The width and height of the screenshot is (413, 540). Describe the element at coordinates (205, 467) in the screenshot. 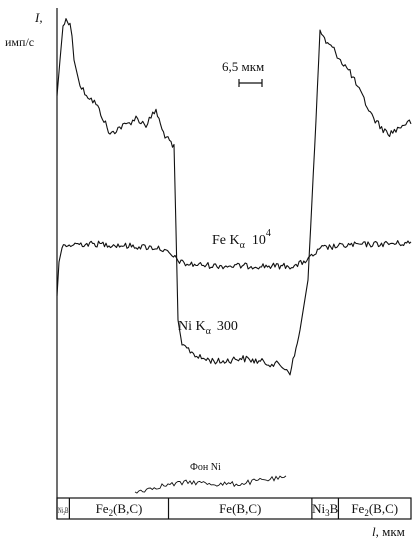

I see `series-label-background: Фон Ni` at that location.